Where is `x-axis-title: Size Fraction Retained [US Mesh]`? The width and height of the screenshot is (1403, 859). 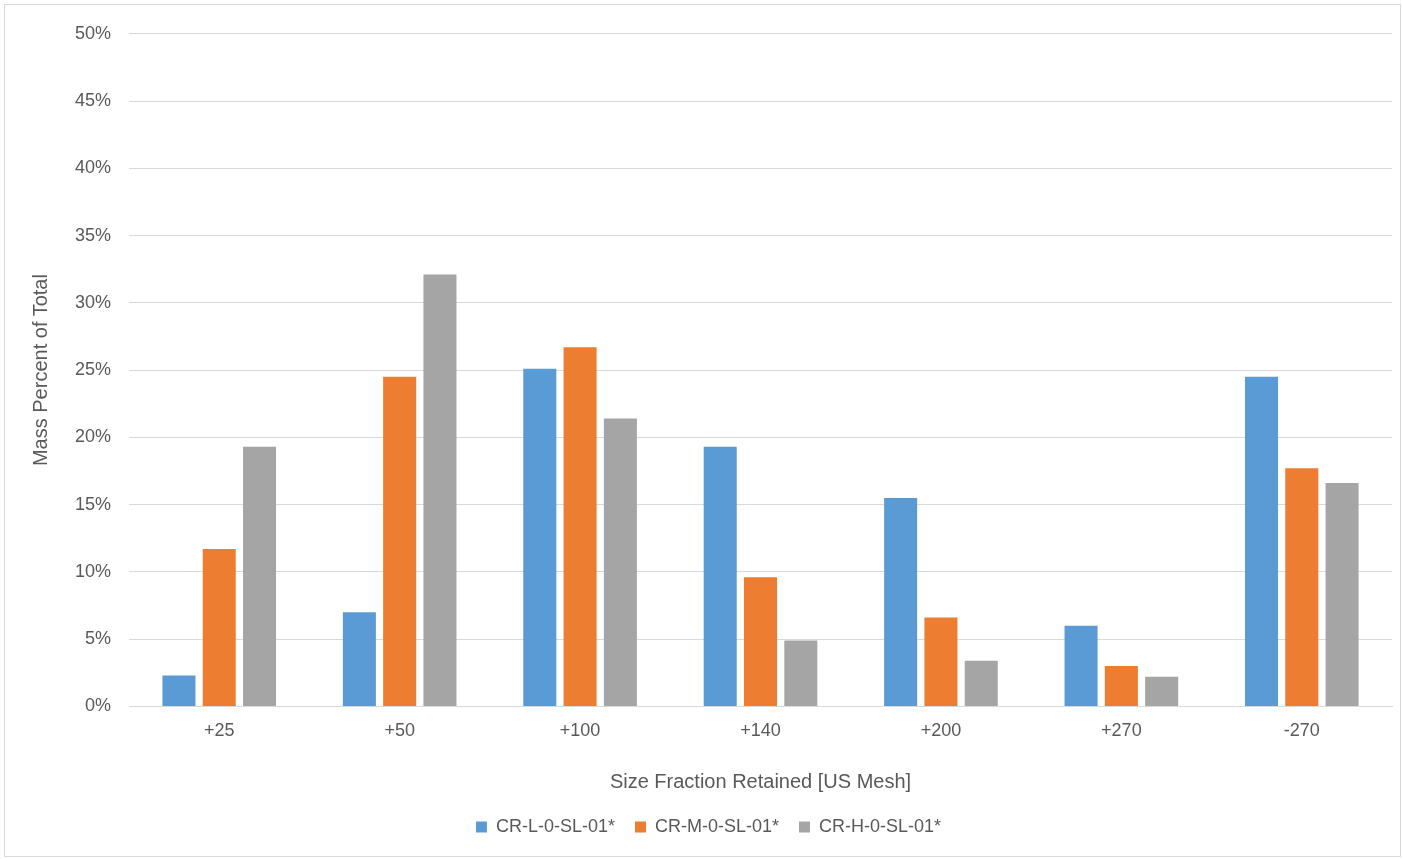 x-axis-title: Size Fraction Retained [US Mesh] is located at coordinates (760, 780).